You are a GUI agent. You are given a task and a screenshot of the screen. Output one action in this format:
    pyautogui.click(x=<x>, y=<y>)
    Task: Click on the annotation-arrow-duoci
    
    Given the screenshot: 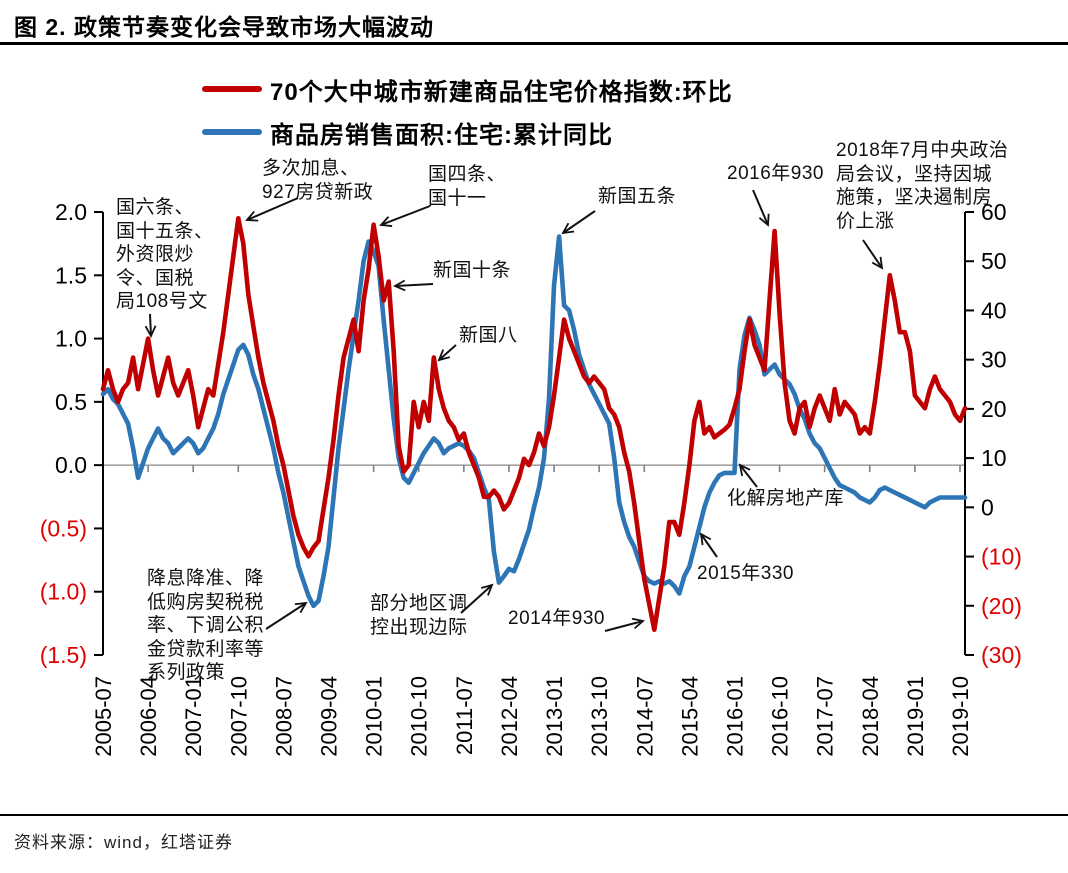 What is the action you would take?
    pyautogui.click(x=273, y=208)
    